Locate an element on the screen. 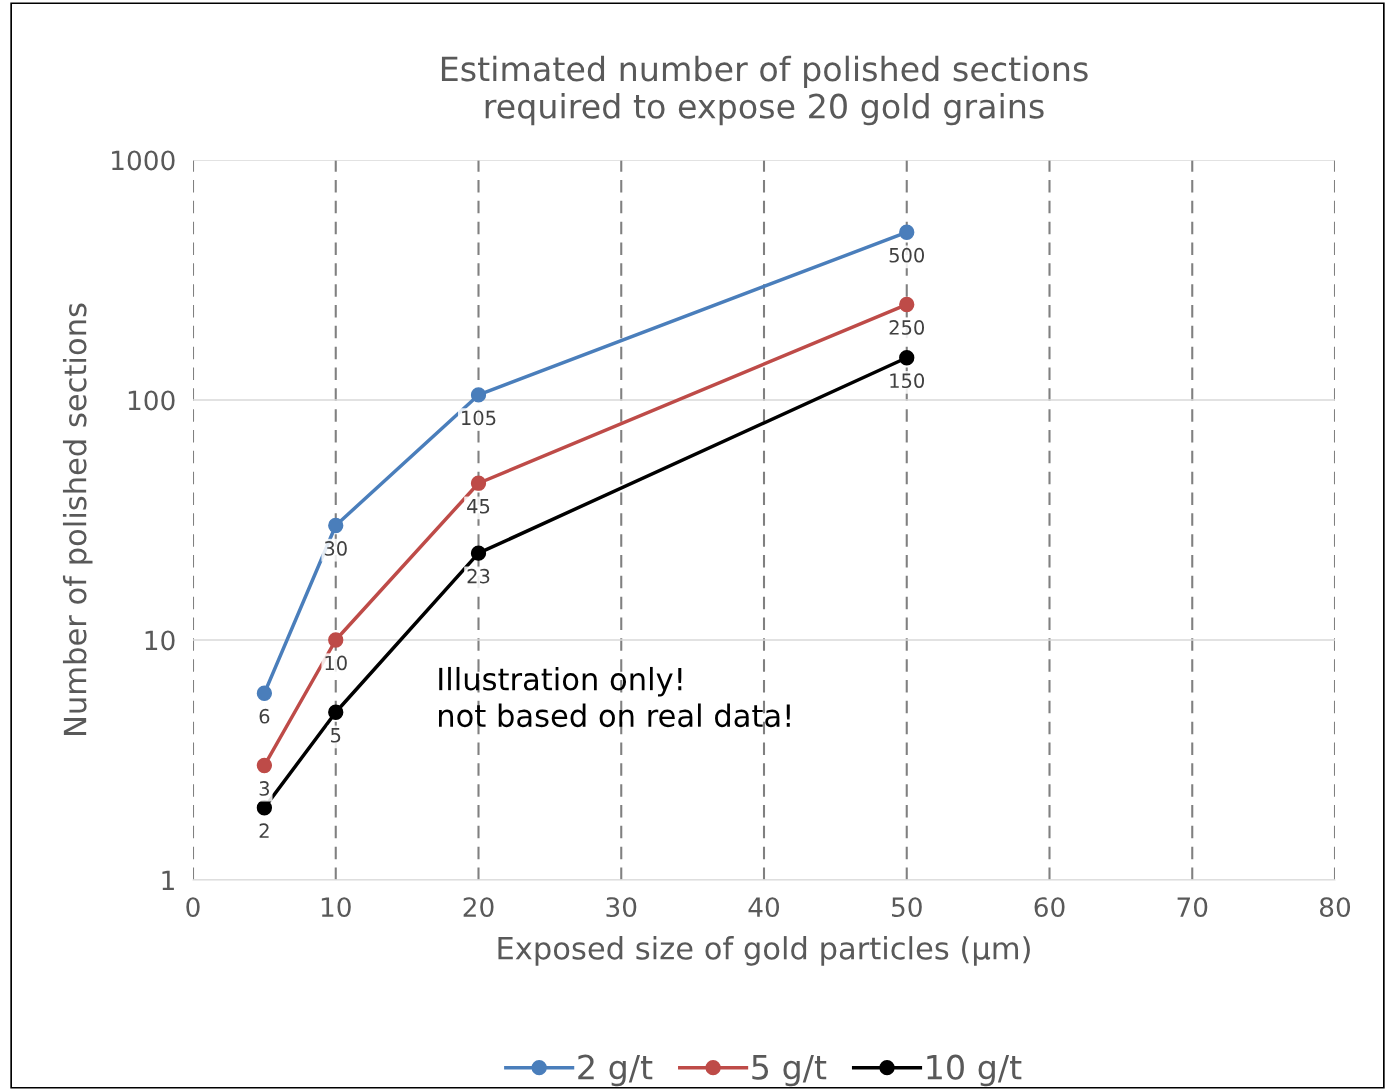 This screenshot has height=1091, width=1395. data-label: 6 is located at coordinates (264, 716).